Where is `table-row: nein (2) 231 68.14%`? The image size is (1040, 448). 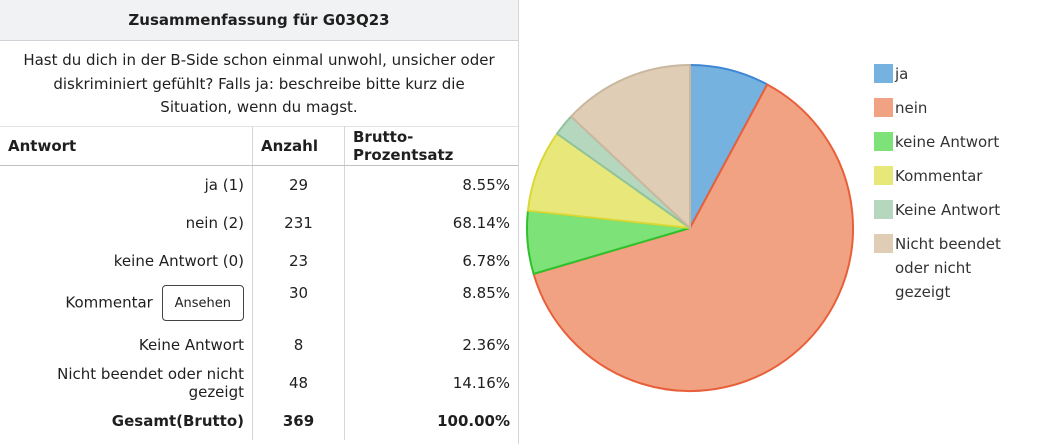
table-row: nein (2) 231 68.14% is located at coordinates (259, 223).